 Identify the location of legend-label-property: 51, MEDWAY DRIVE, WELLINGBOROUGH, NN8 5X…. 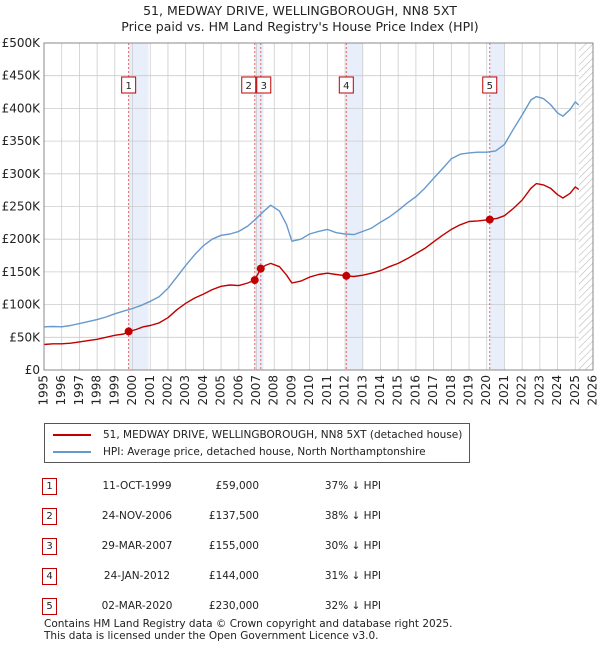
(283, 435).